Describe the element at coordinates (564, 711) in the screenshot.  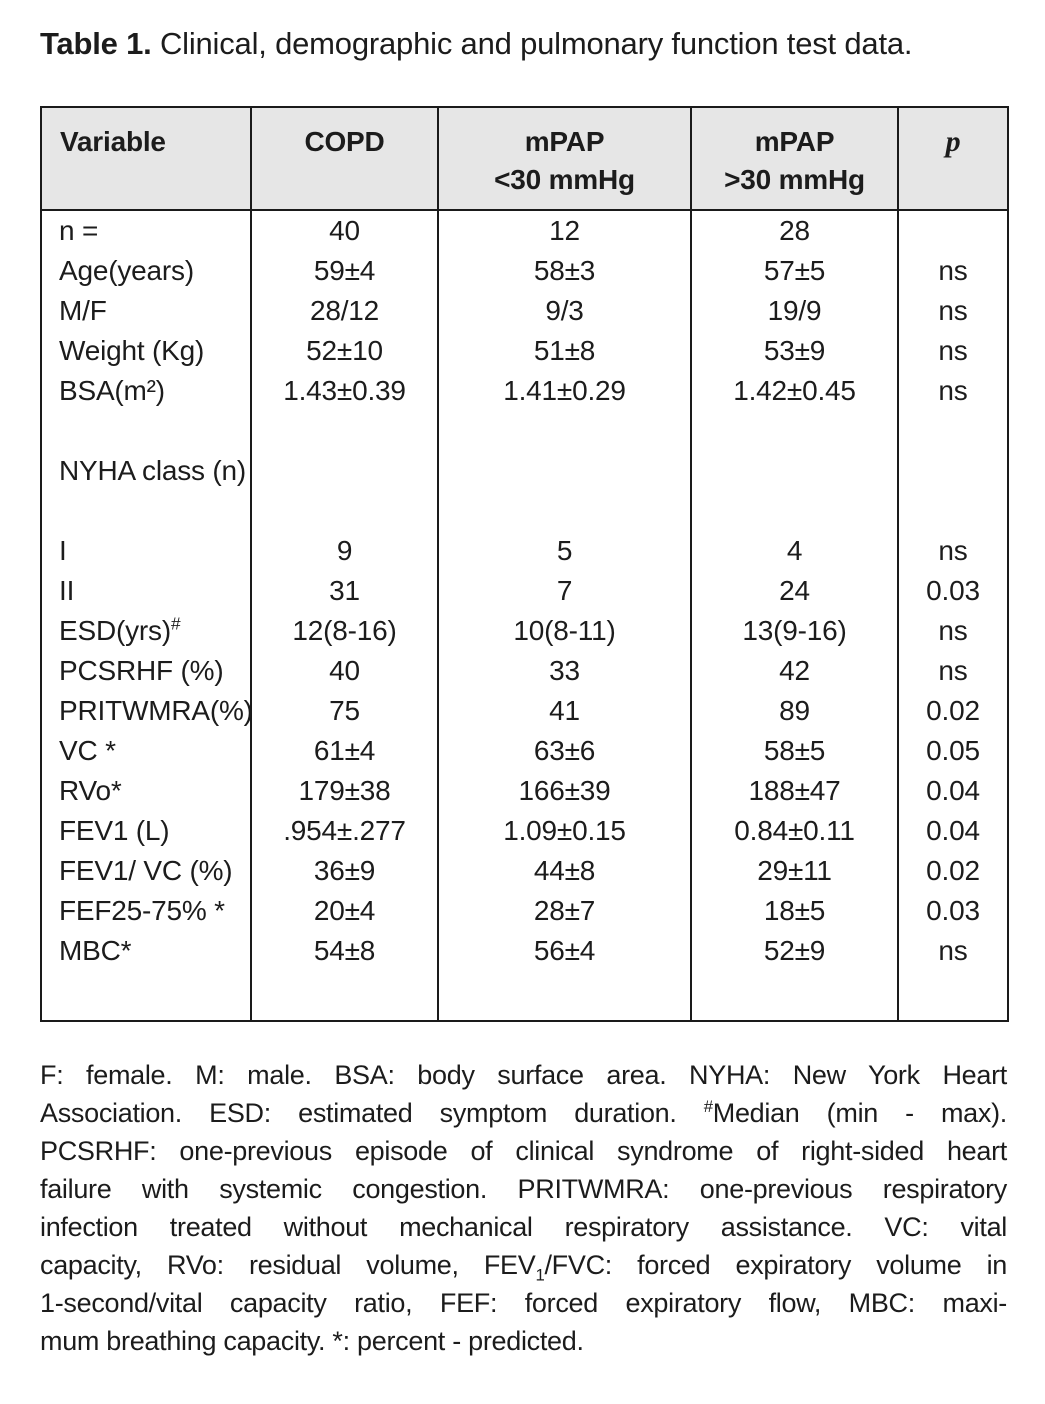
I see `cell-value: 41` at that location.